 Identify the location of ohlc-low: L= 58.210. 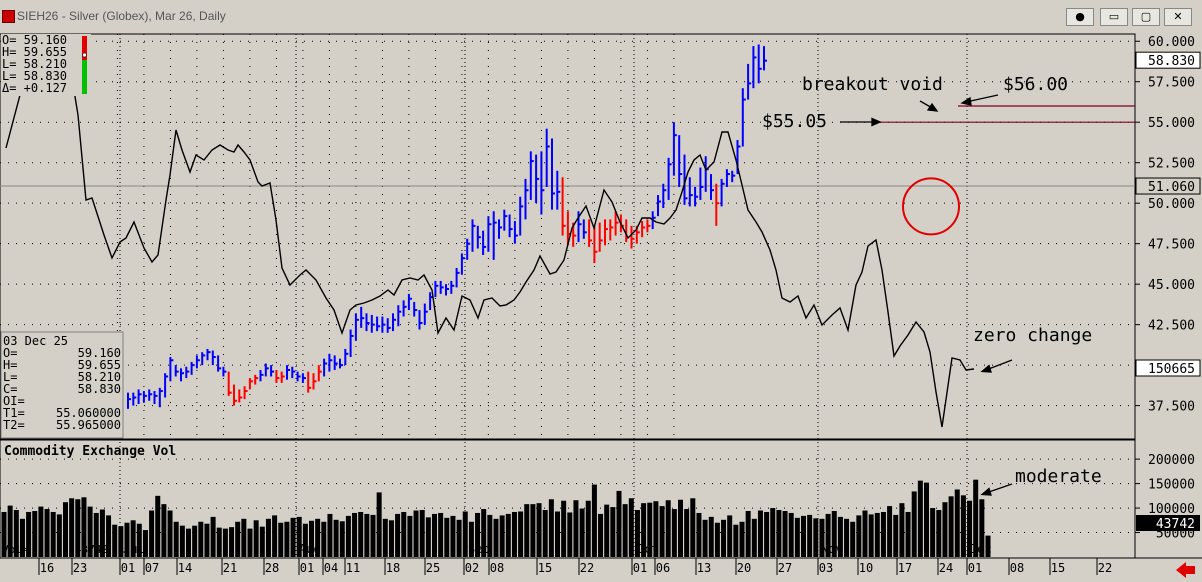
(34, 64).